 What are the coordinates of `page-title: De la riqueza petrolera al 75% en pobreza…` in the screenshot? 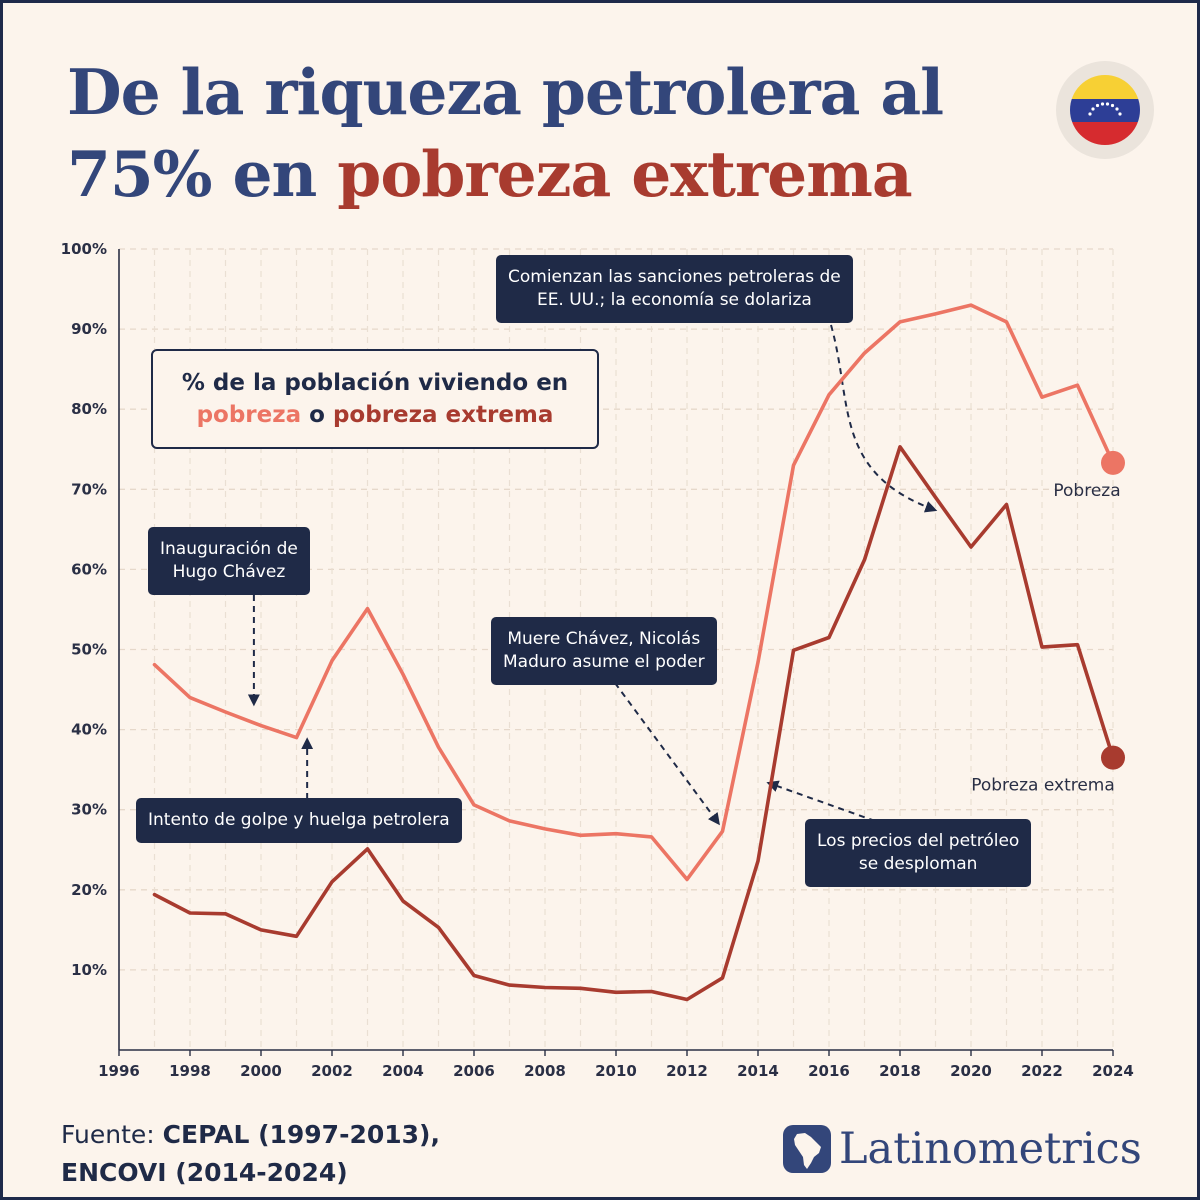 It's located at (547, 133).